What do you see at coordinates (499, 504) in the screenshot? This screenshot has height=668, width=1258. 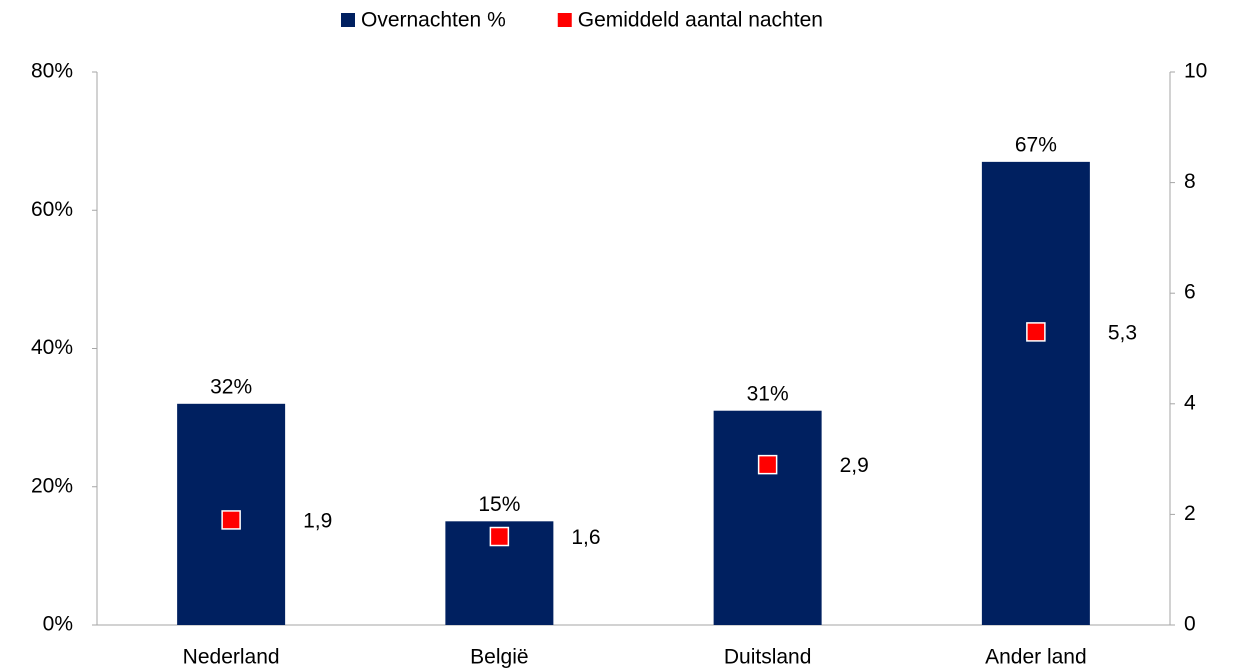 I see `bar-value-label: 15%` at bounding box center [499, 504].